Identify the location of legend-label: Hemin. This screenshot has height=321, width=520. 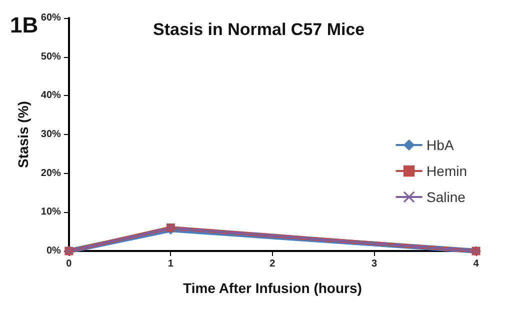
(447, 171).